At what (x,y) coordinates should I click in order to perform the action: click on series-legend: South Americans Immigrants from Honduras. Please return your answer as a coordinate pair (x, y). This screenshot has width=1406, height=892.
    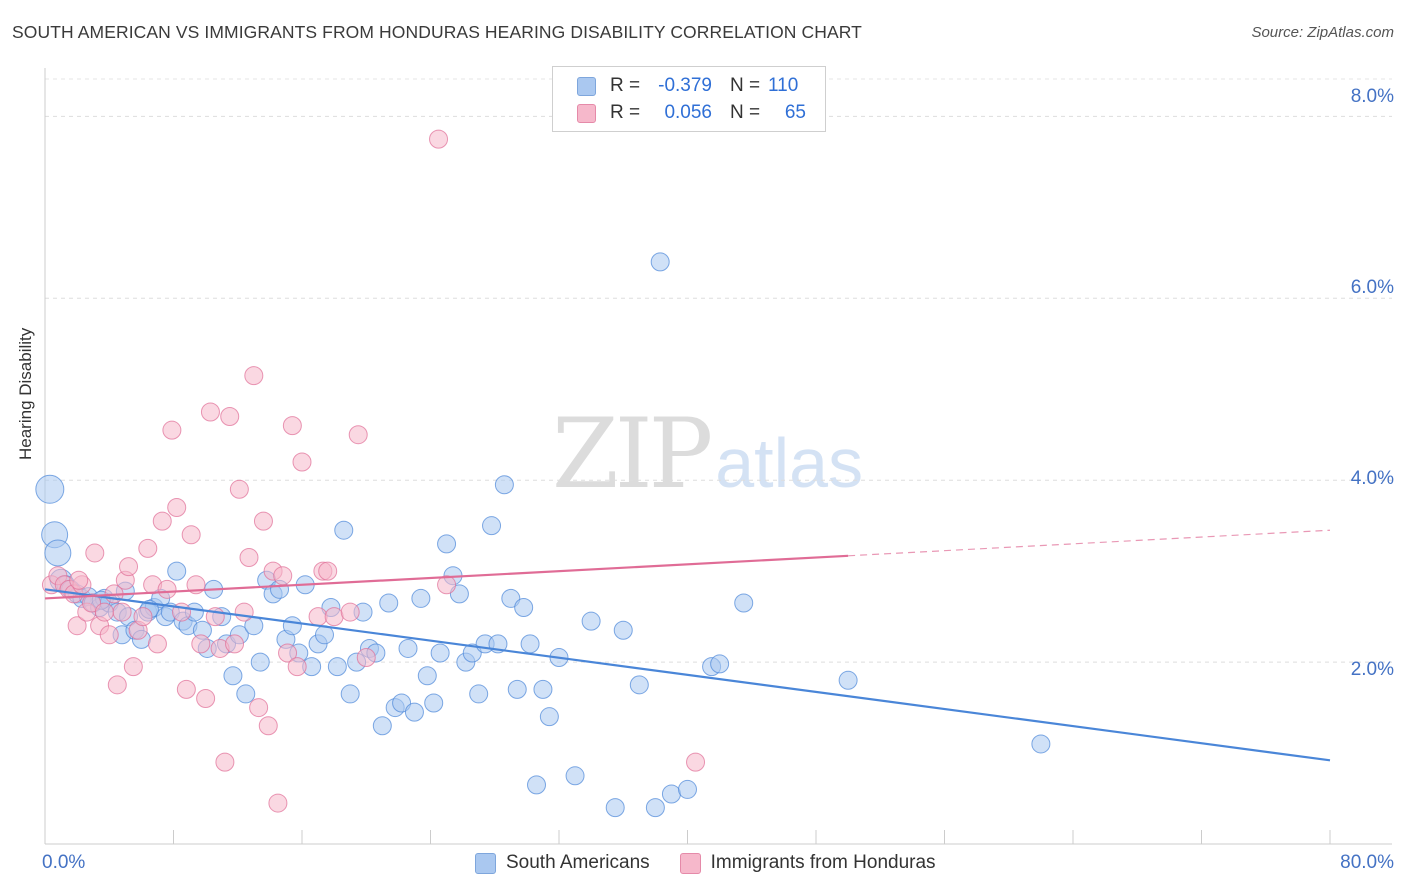
    Looking at the image, I should click on (720, 863).